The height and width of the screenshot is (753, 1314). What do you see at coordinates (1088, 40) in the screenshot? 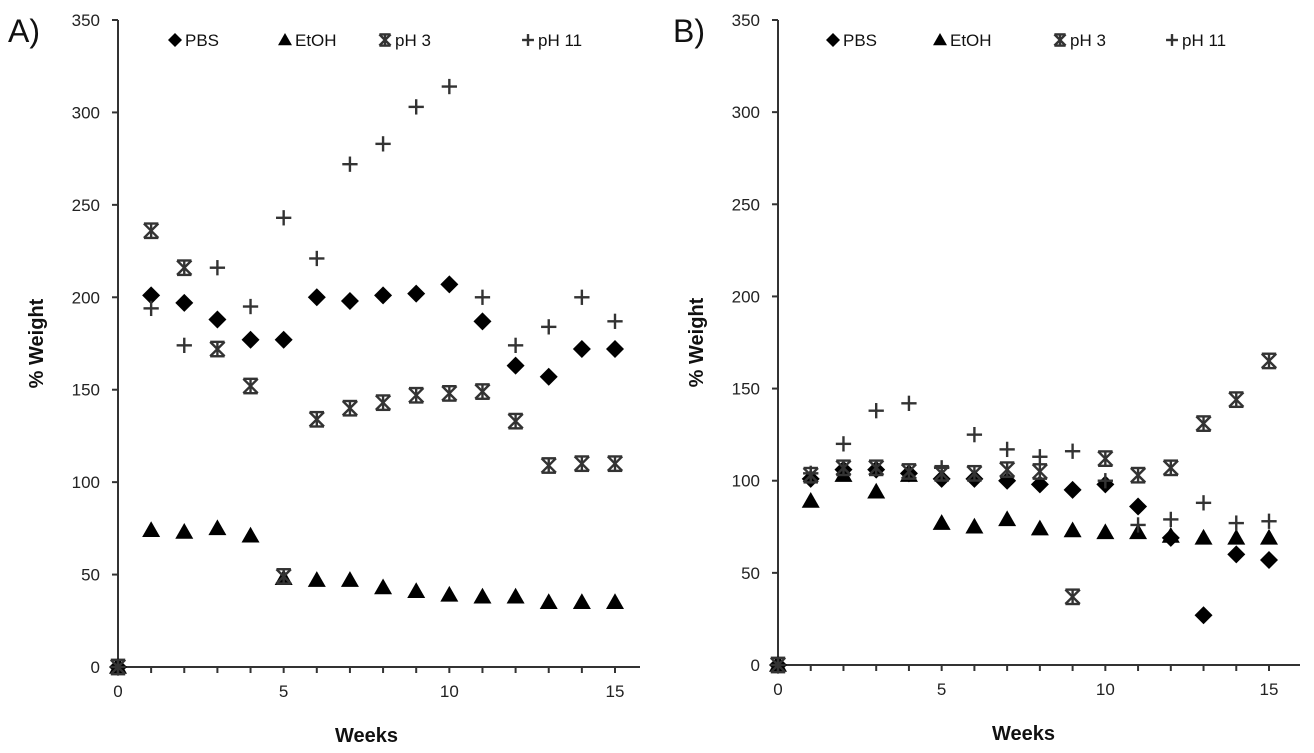
I see `legend-label: pH 3` at bounding box center [1088, 40].